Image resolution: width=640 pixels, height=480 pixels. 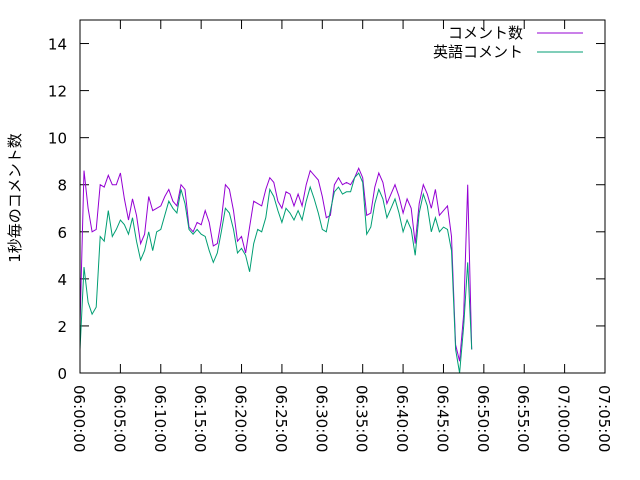 What do you see at coordinates (483, 418) in the screenshot?
I see `x-tick-label: 06:50:00` at bounding box center [483, 418].